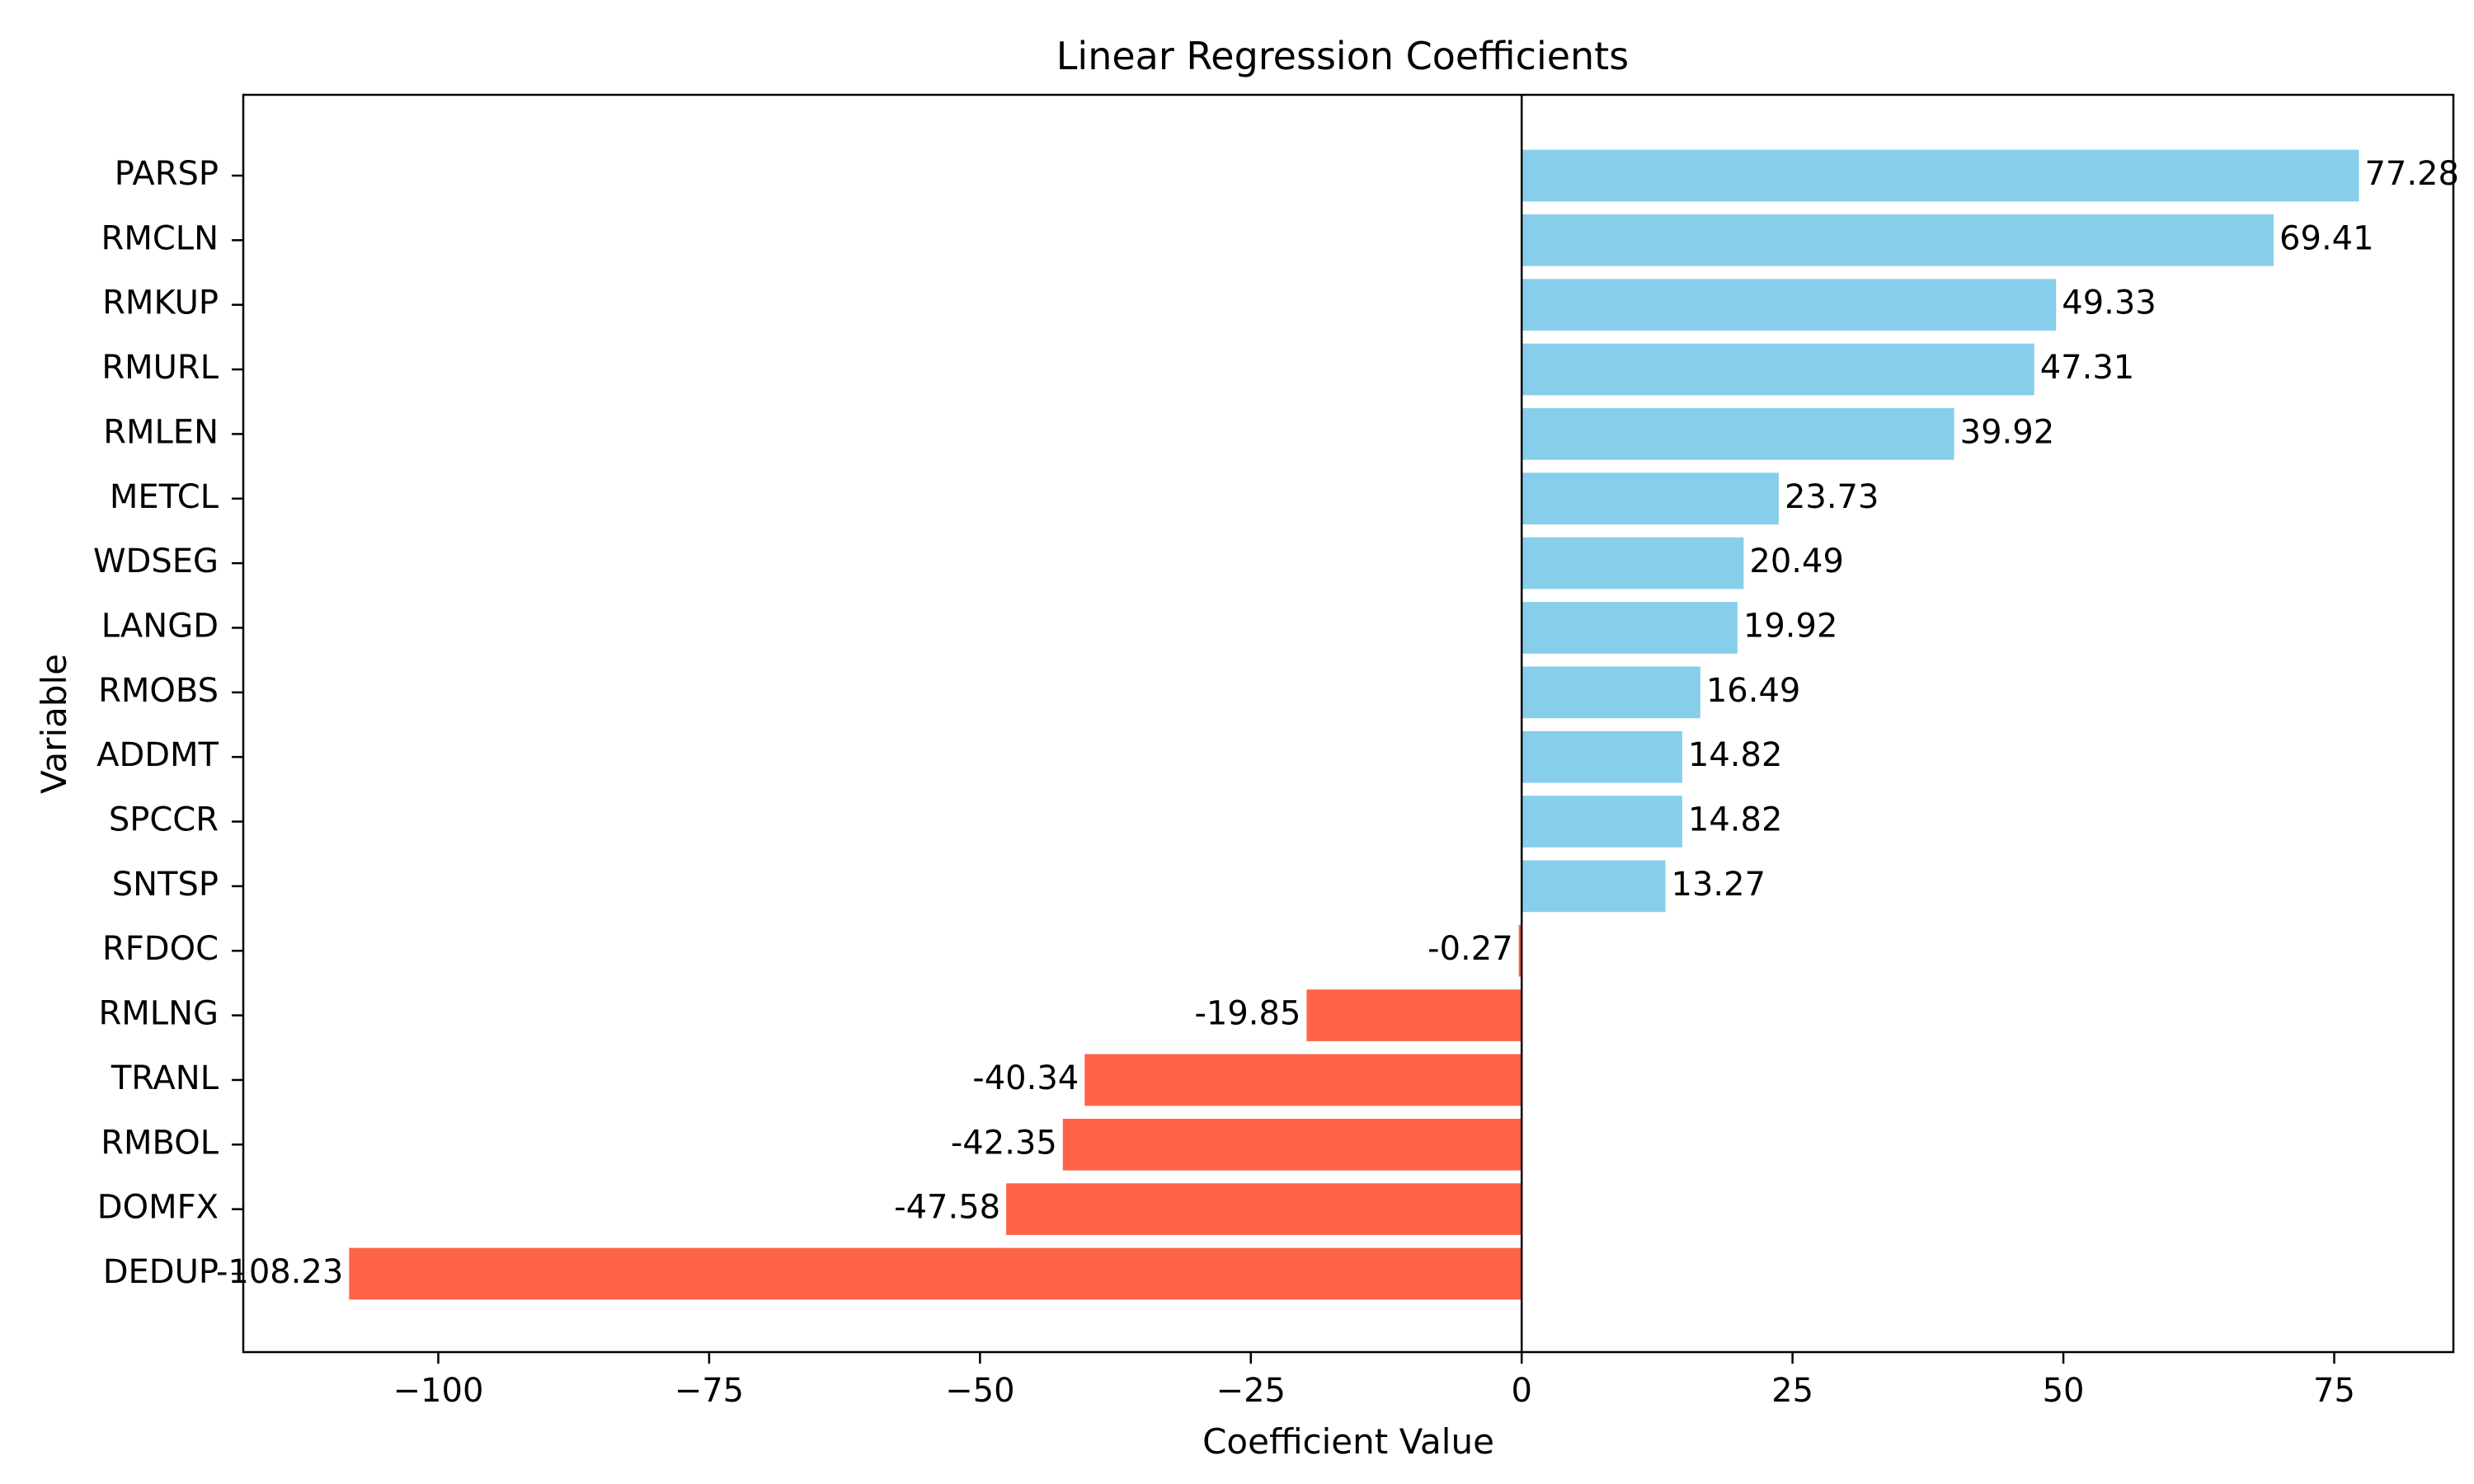  Describe the element at coordinates (1594, 886) in the screenshot. I see `bar-sntsp` at that location.